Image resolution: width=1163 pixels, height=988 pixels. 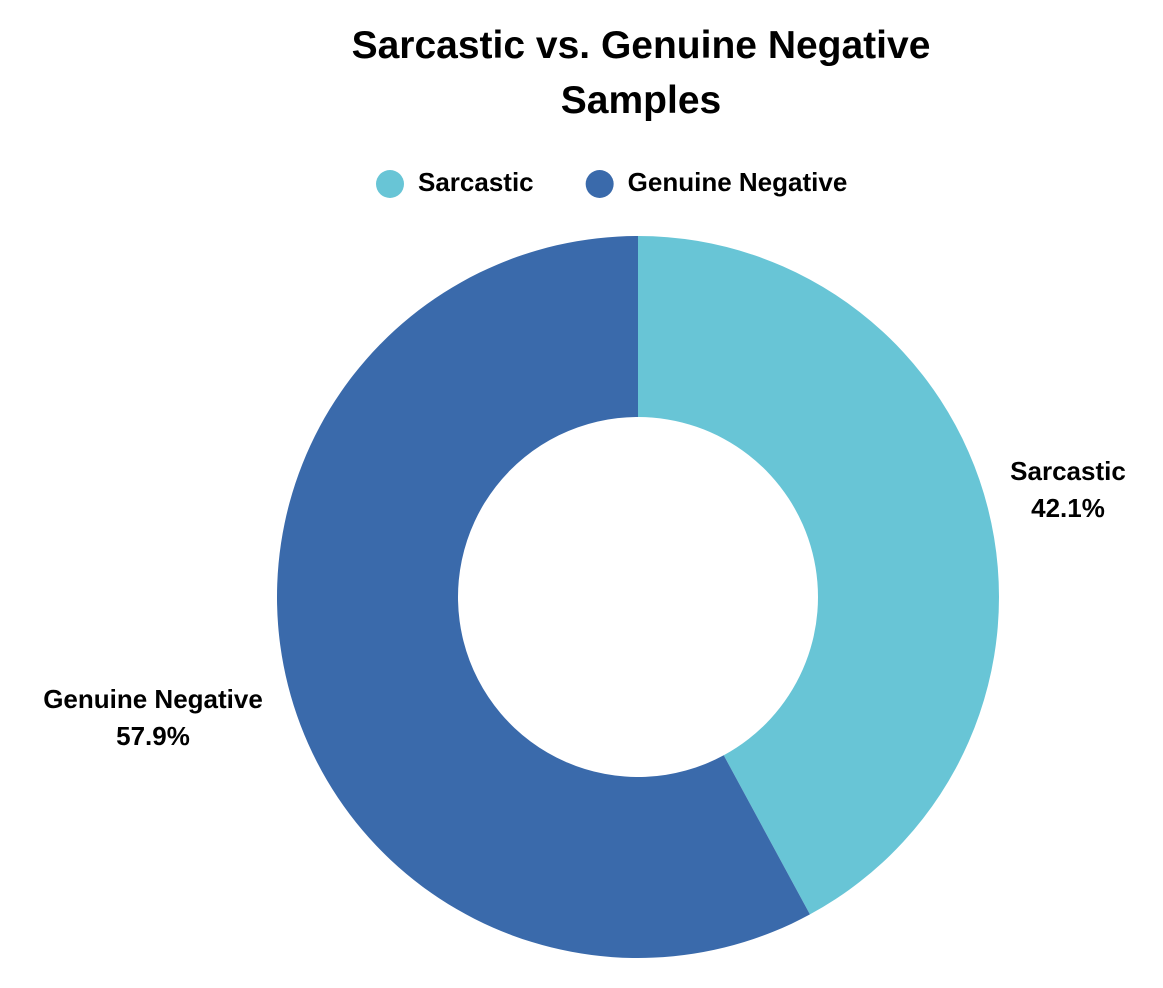 I want to click on slice-value-label: 42.1%, so click(x=1068, y=508).